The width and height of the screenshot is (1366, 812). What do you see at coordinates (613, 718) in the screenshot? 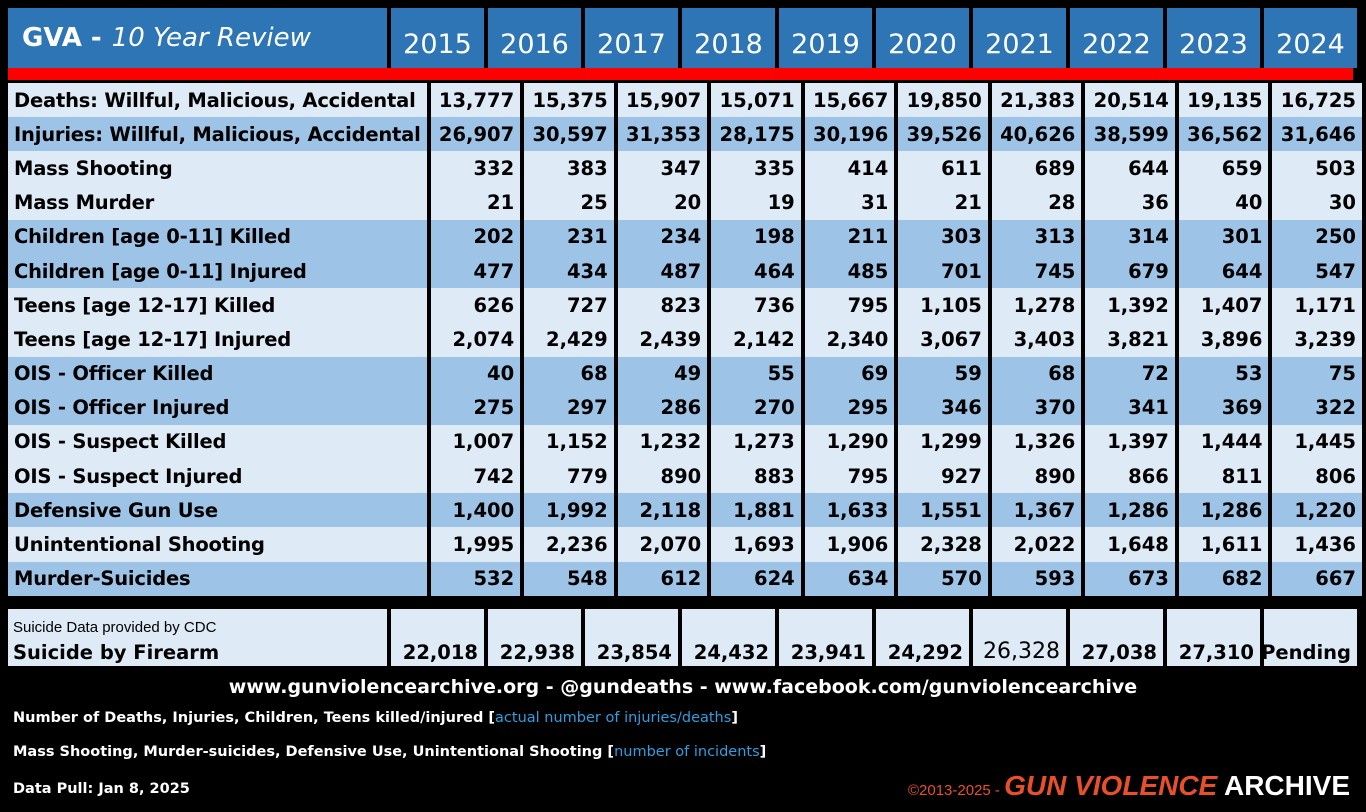
I see `note1-highlight: actual number of injuries/deaths` at bounding box center [613, 718].